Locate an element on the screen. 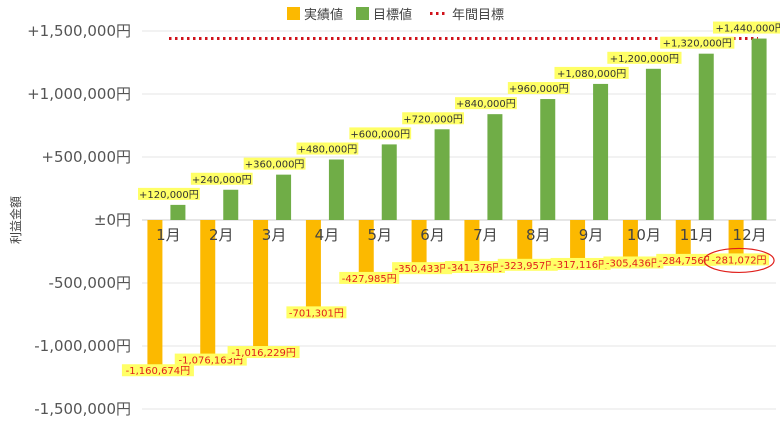 Image resolution: width=780 pixels, height=439 pixels. y-tick-label: -500,000円 is located at coordinates (90, 283).